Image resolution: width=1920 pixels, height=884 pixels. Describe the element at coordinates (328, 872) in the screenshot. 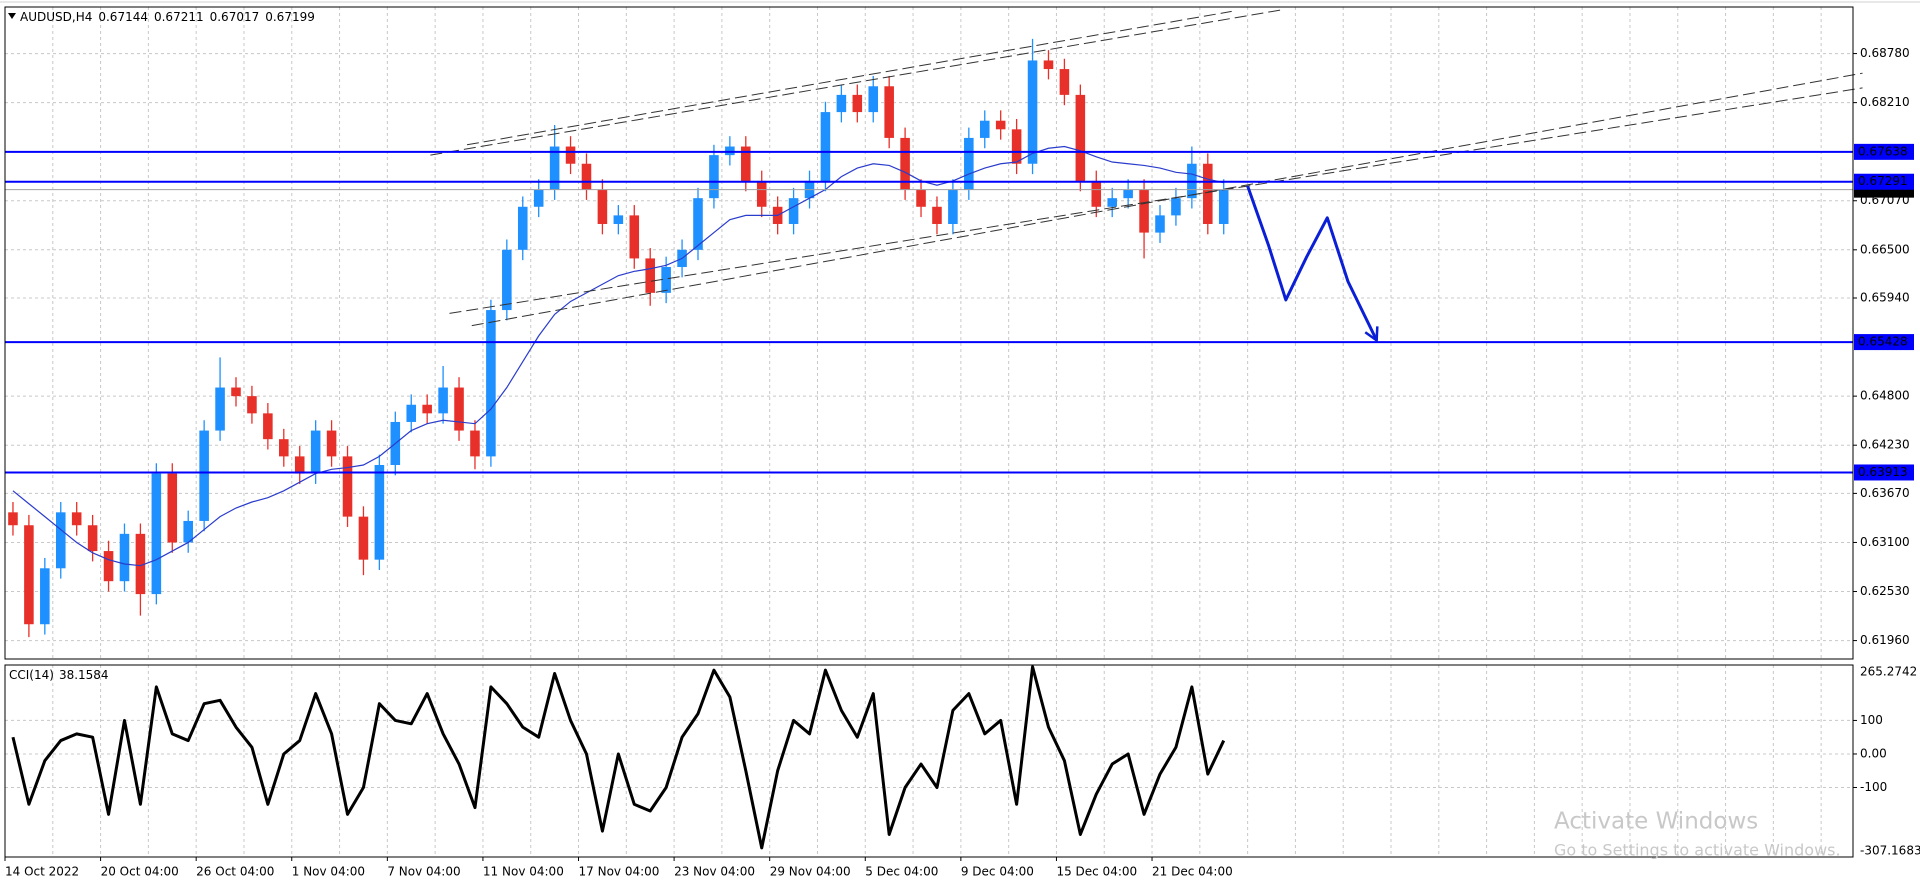

I see `x-tick-label: 1 Nov 04:00` at that location.